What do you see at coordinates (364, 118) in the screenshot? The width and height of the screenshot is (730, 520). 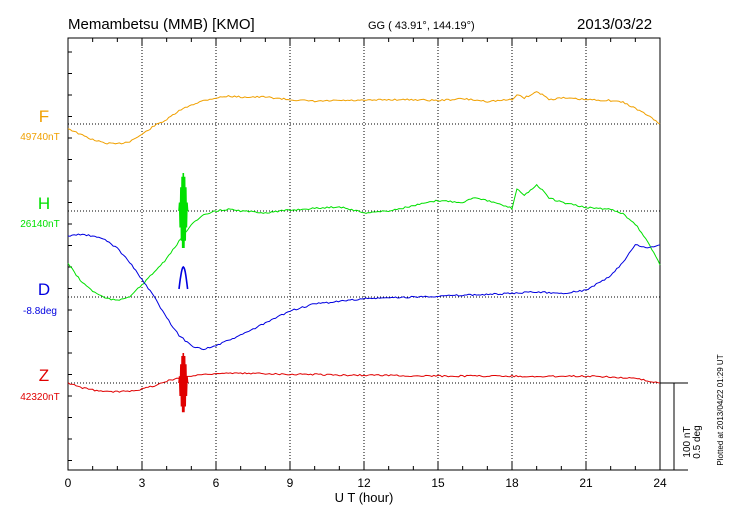 I see `trace-F` at bounding box center [364, 118].